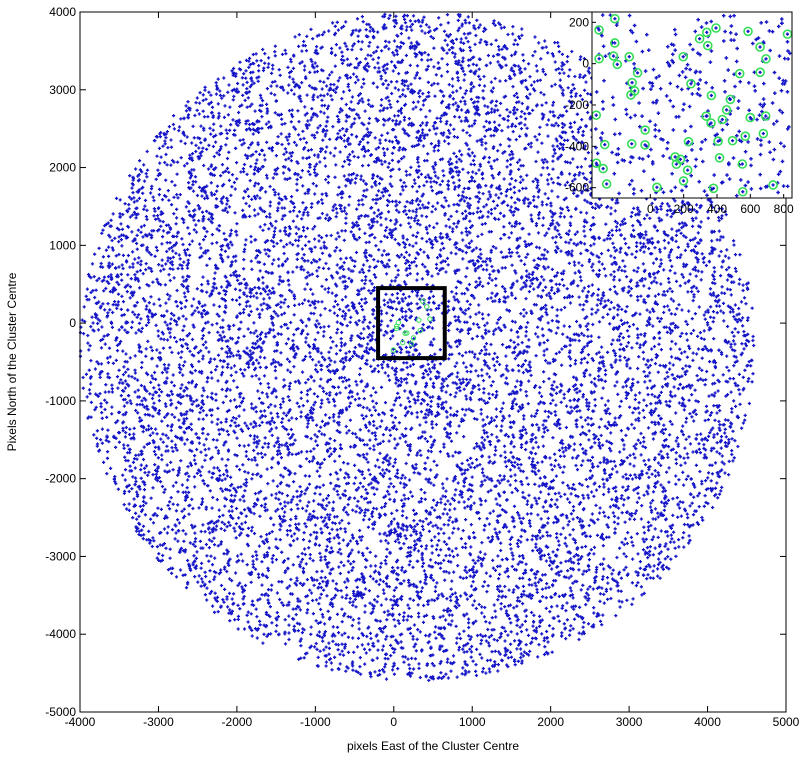 The width and height of the screenshot is (806, 761). What do you see at coordinates (411, 323) in the screenshot?
I see `zoom-region-box` at bounding box center [411, 323].